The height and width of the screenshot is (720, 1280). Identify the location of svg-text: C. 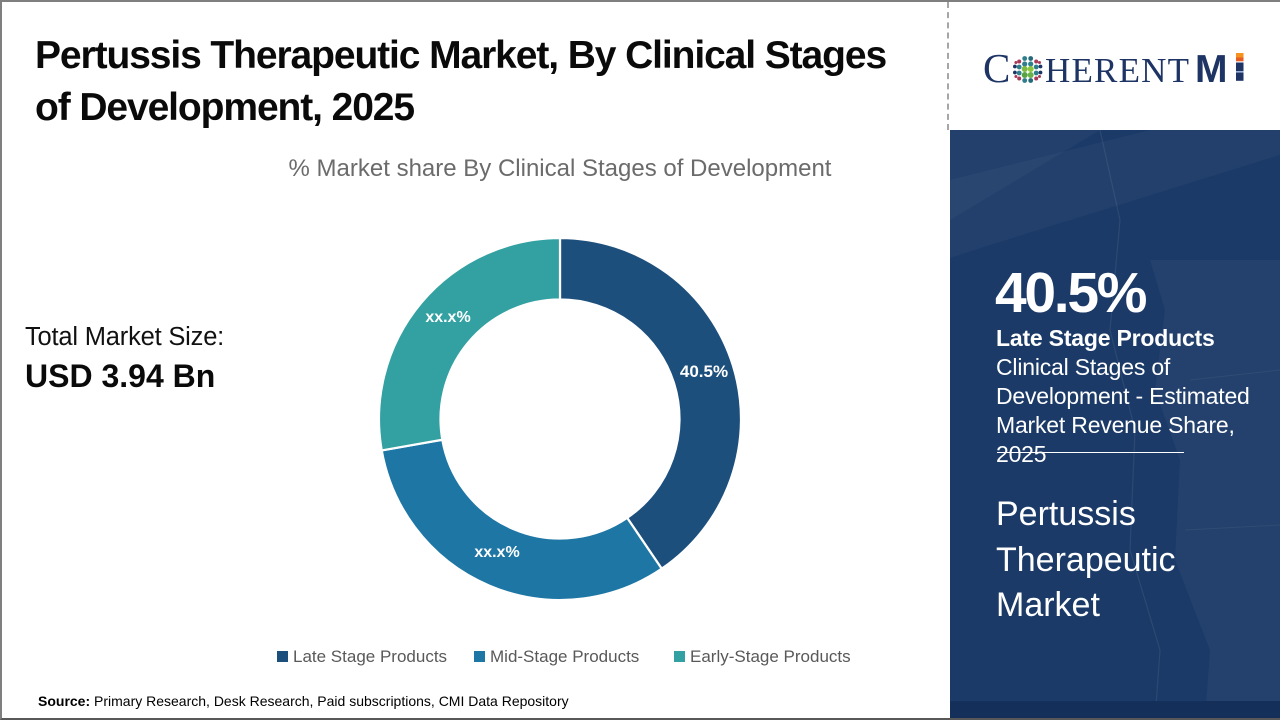
(996, 68).